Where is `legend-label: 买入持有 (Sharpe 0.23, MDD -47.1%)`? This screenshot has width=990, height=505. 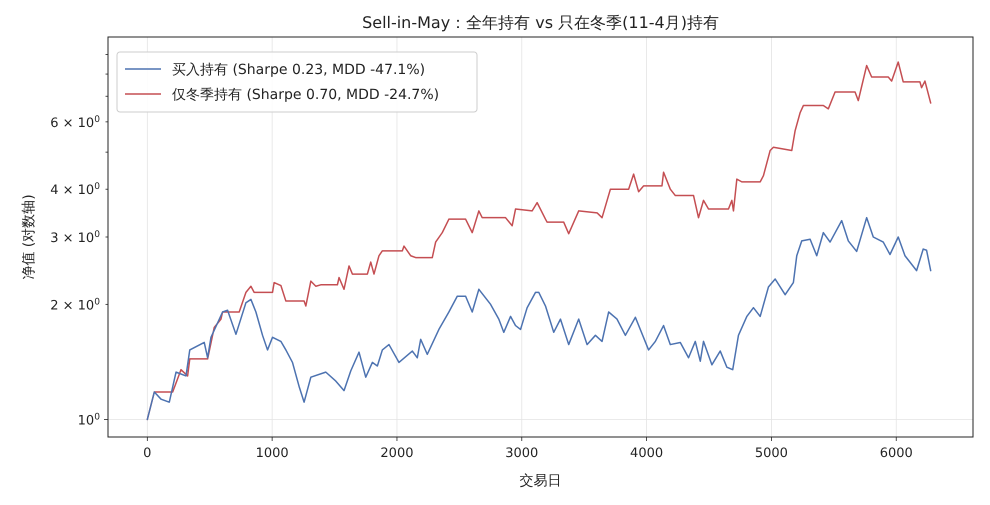 legend-label: 买入持有 (Sharpe 0.23, MDD -47.1%) is located at coordinates (299, 70).